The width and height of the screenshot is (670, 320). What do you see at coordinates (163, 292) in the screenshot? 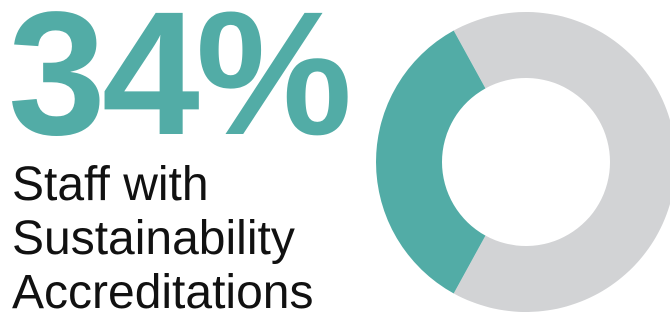
I see `stat-label-line-3: Accreditations` at bounding box center [163, 292].